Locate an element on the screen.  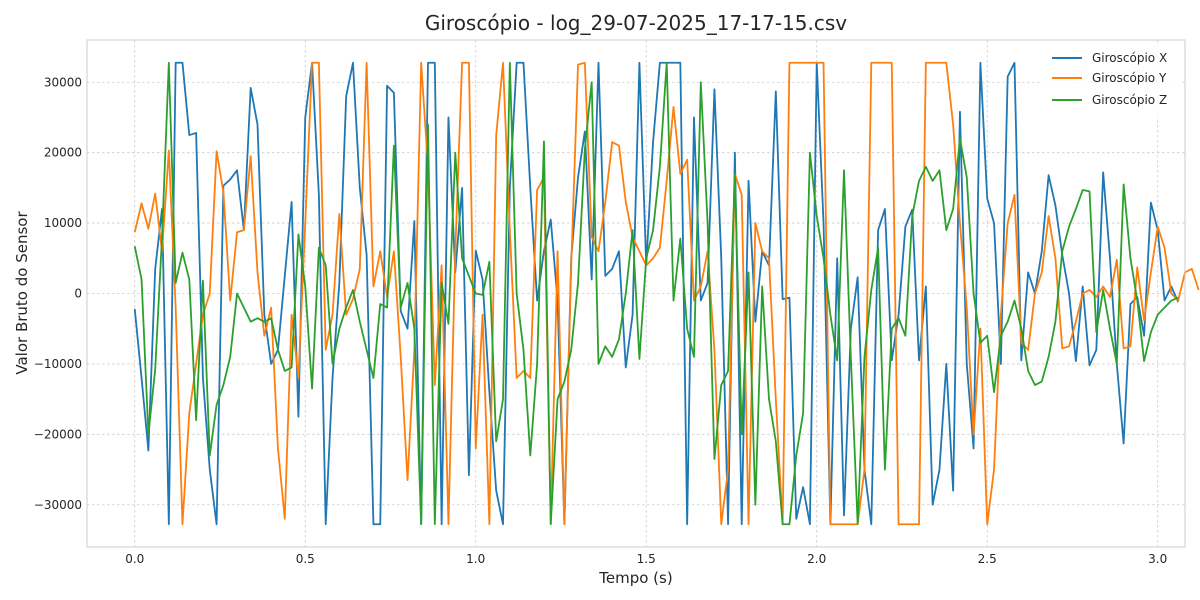
chart-title: Giroscópio - log_29-07-2025_17-17-15.csv is located at coordinates (636, 23).